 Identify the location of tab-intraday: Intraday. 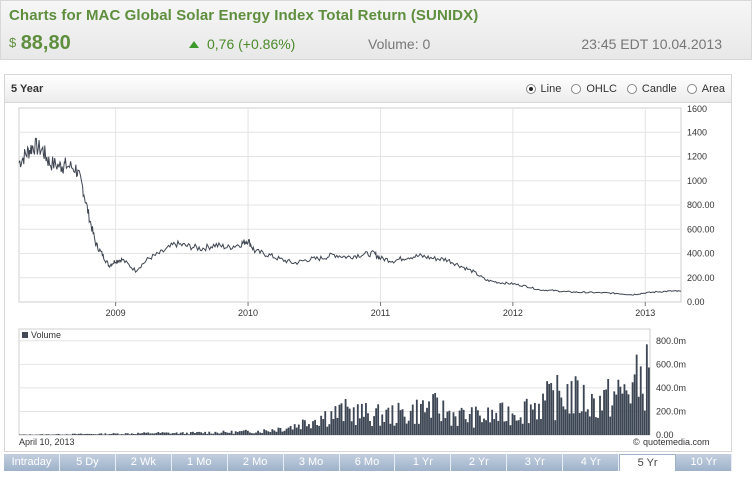
(32, 462).